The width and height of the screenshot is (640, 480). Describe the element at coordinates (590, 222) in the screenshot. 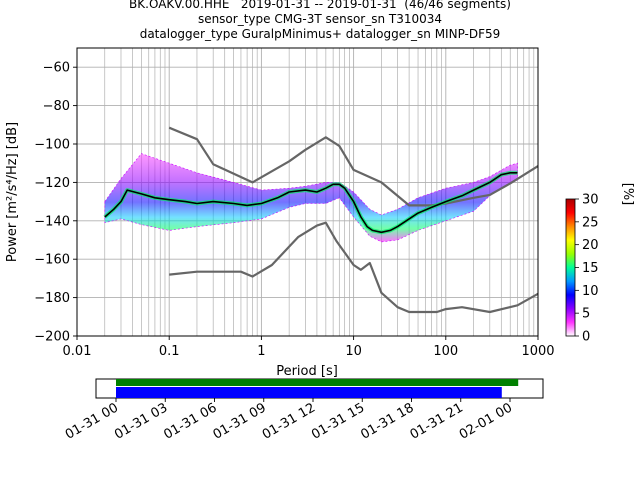

I see `colorbar-tick-label: 25` at that location.